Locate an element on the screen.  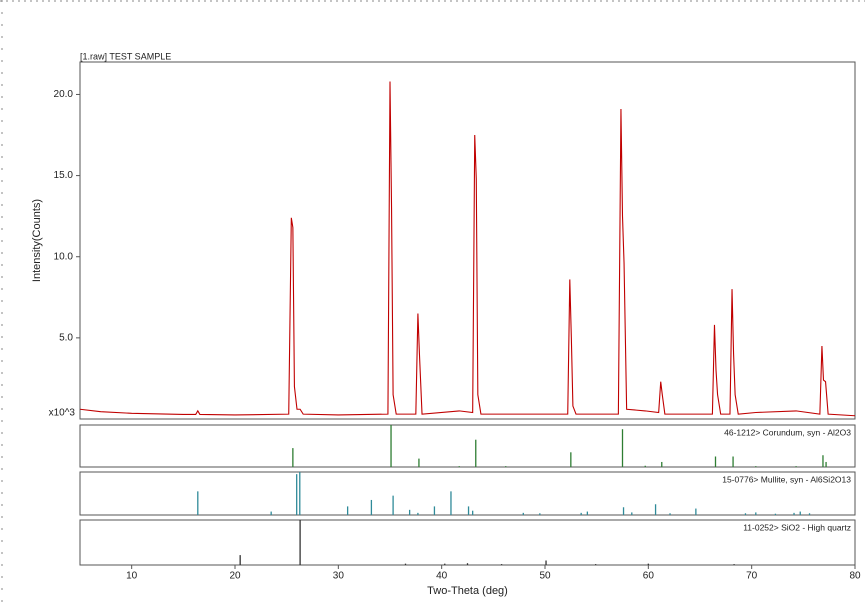
x-tick-label: 60 is located at coordinates (649, 576).